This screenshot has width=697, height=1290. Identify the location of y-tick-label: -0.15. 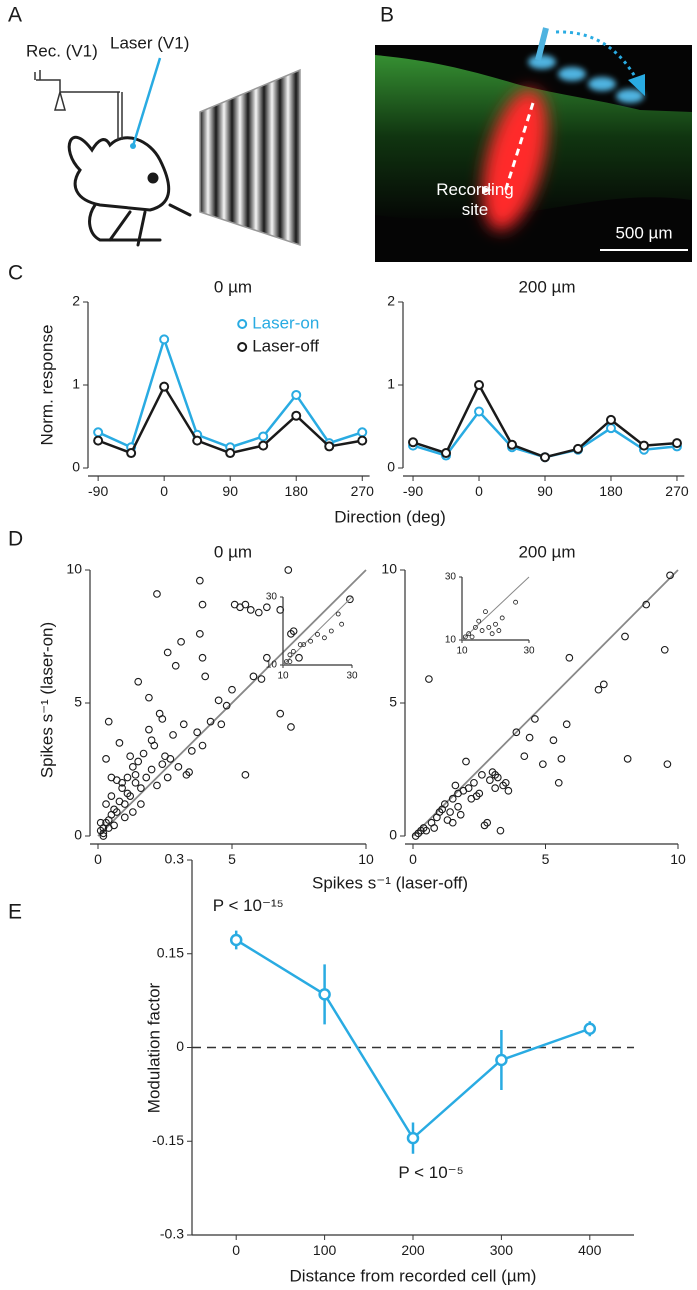
(168, 1140).